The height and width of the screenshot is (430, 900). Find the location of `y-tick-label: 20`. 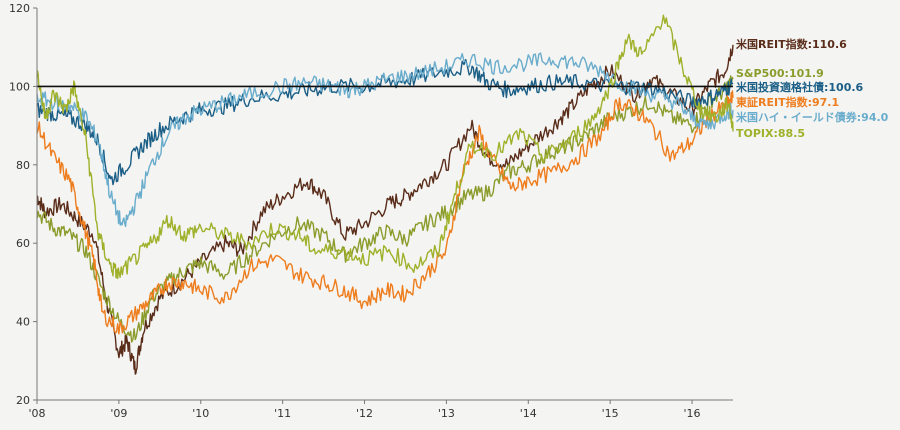

y-tick-label: 20 is located at coordinates (23, 400).